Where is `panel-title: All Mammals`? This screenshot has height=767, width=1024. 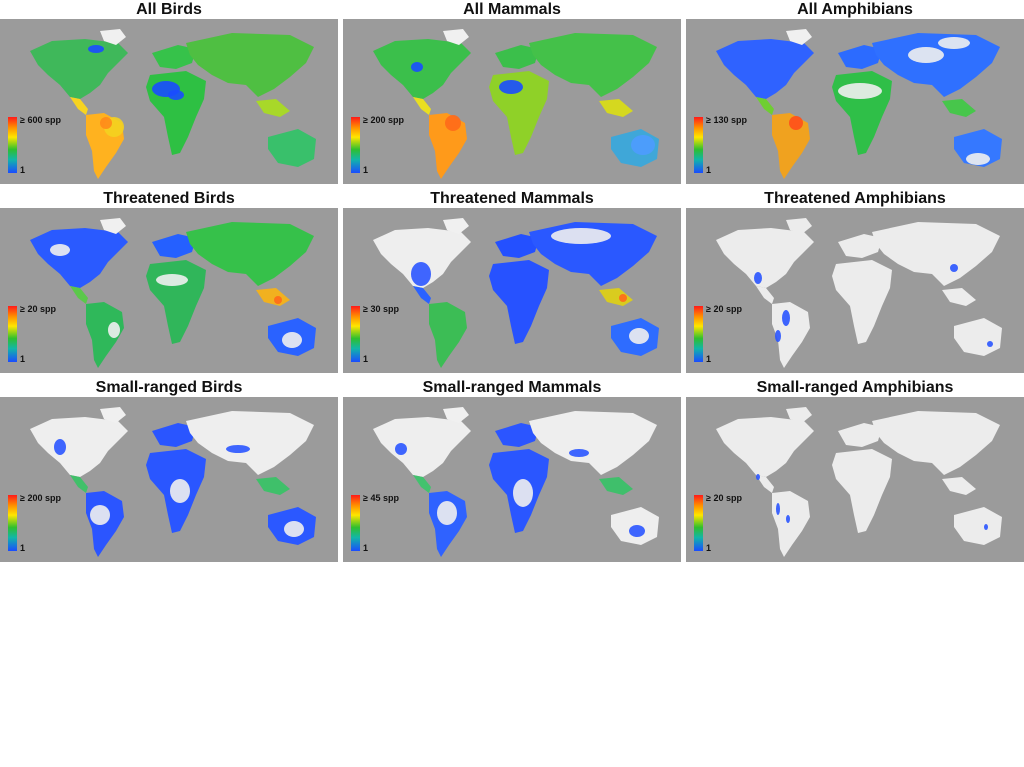 panel-title: All Mammals is located at coordinates (512, 9).